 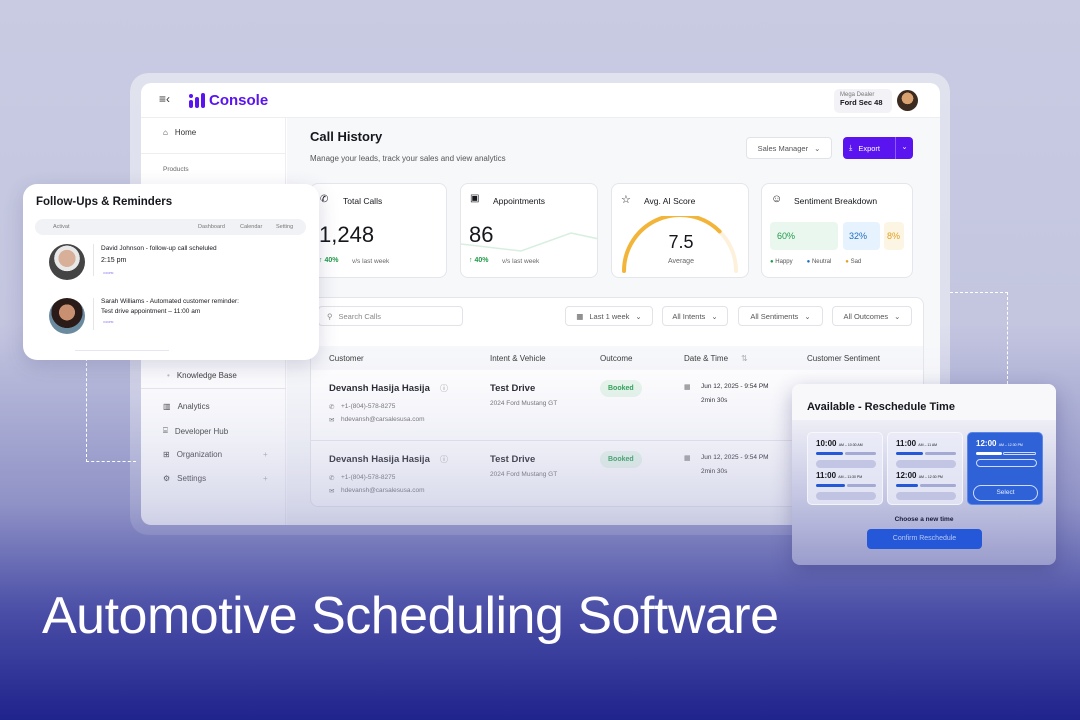 What do you see at coordinates (165, 430) in the screenshot?
I see `code-icon: ⌸` at bounding box center [165, 430].